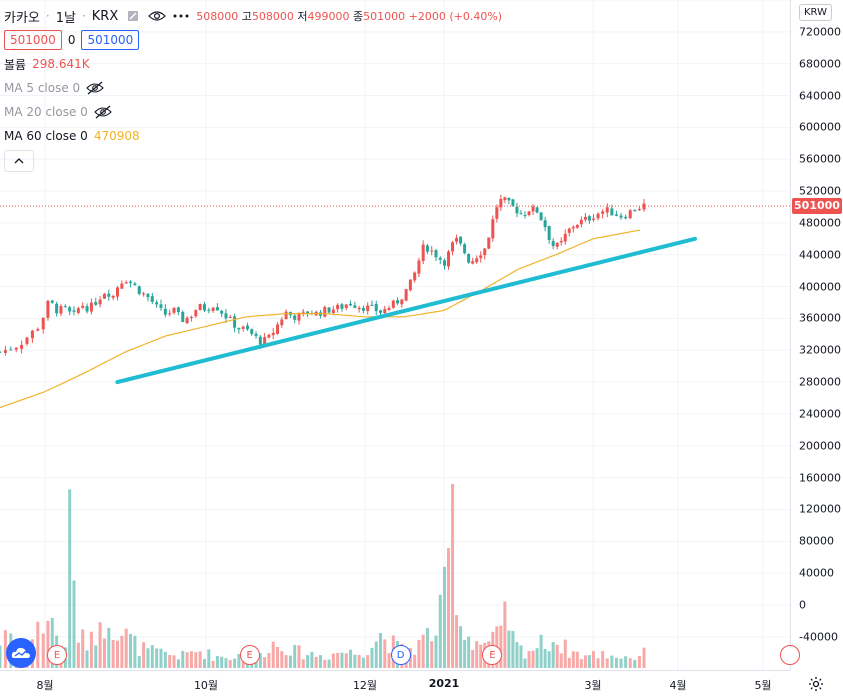 The image size is (843, 697). I want to click on tradingview-logo, so click(21, 653).